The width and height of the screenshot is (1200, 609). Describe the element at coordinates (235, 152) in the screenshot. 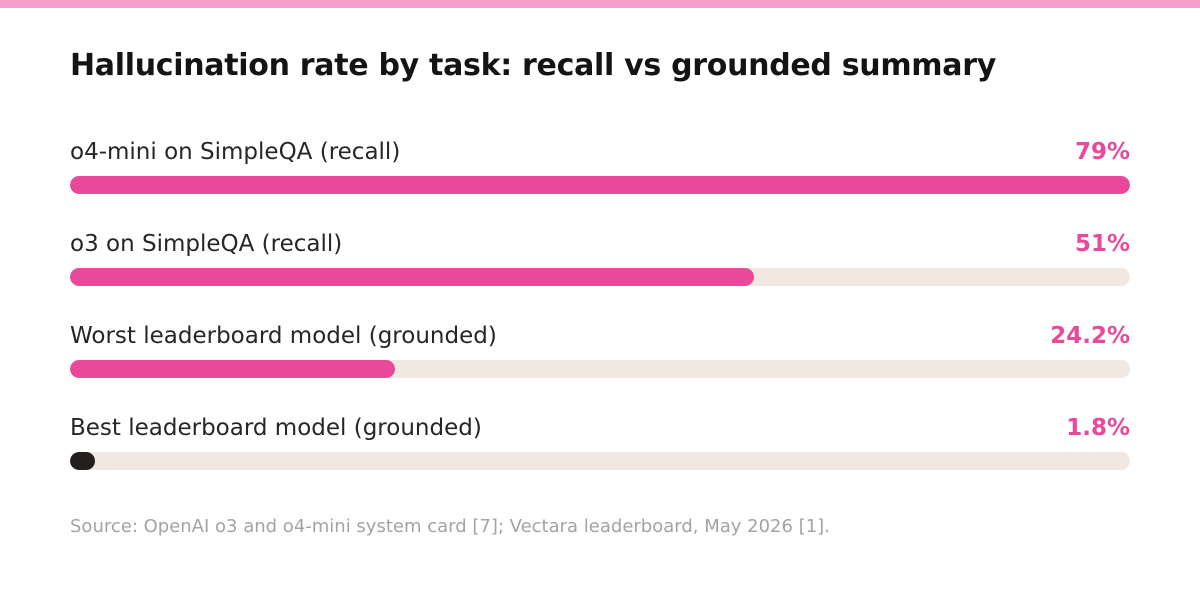

I see `bar-label: o4-mini on SimpleQA (recall)` at that location.